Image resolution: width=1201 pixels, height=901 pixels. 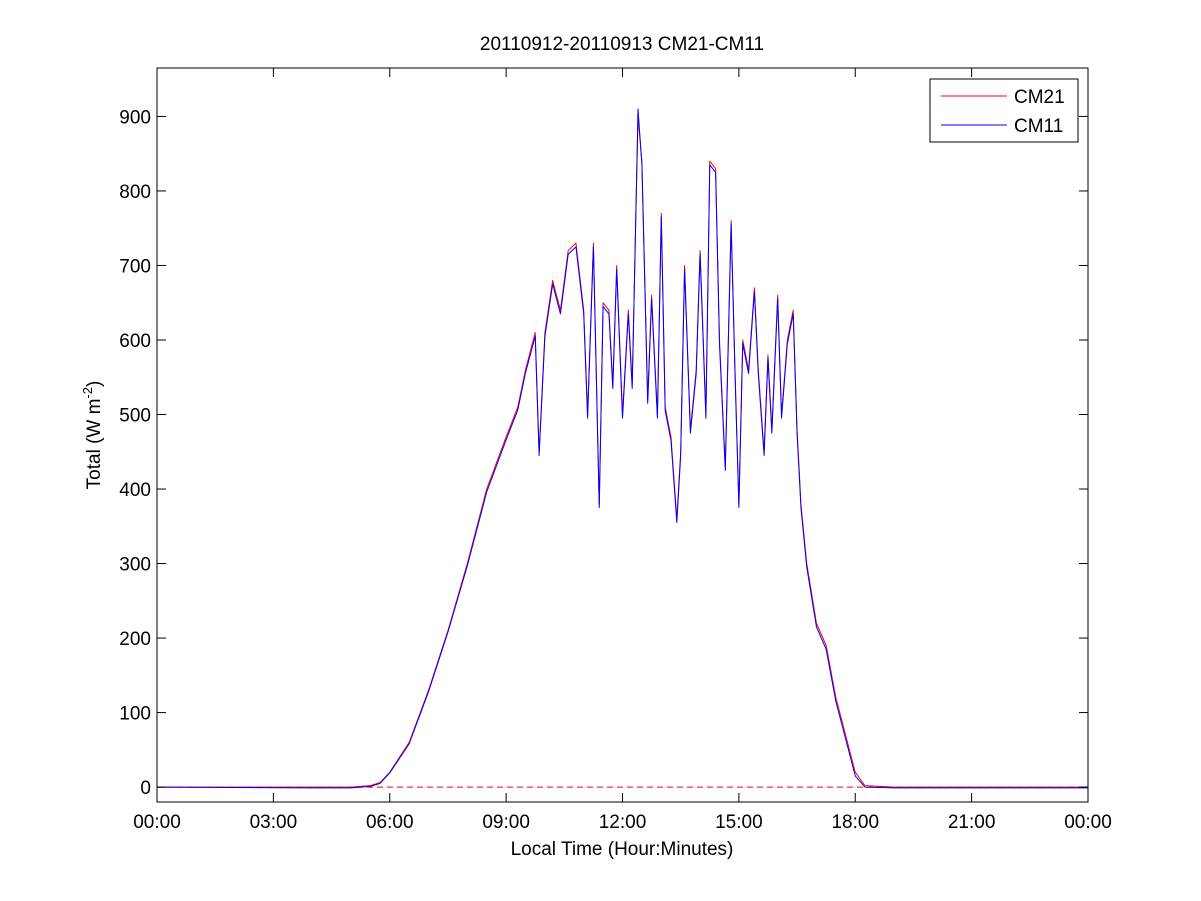 What do you see at coordinates (135, 341) in the screenshot?
I see `y-tick-label-6: 600` at bounding box center [135, 341].